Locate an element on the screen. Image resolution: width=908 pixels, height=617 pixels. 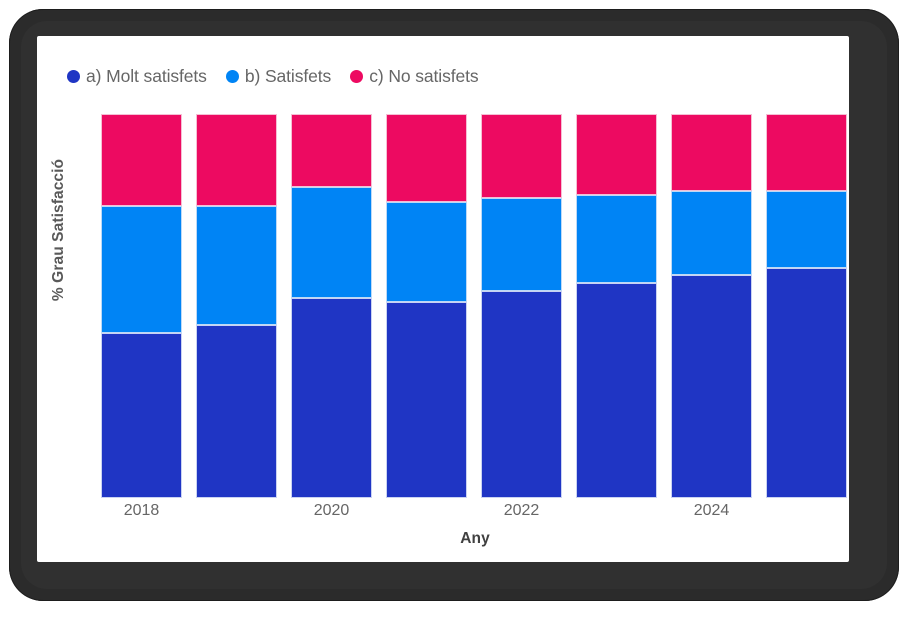
y-axis-title: % Grau Satisfacció is located at coordinates (58, 230).